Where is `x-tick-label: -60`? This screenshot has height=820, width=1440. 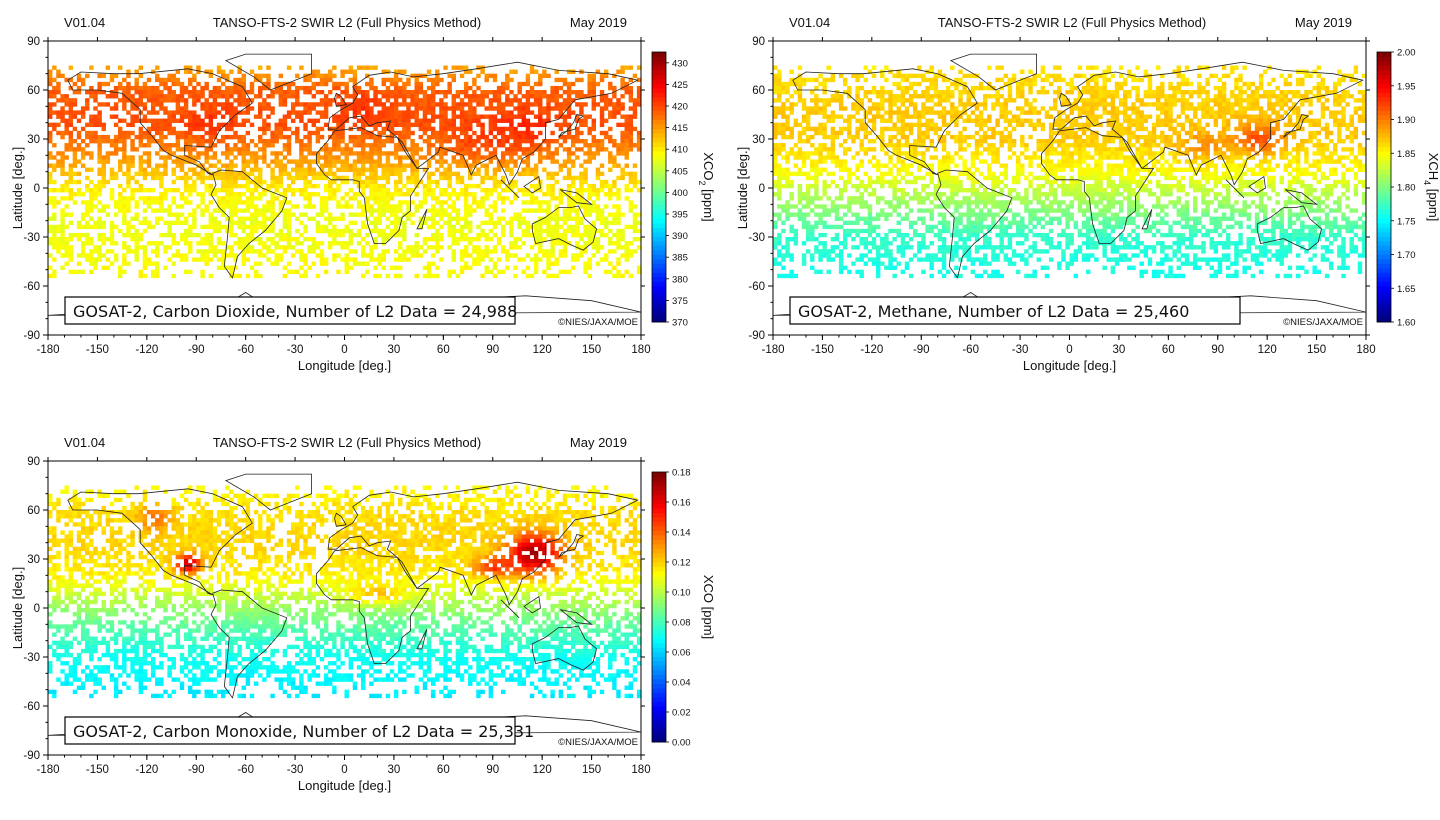 x-tick-label: -60 is located at coordinates (245, 350).